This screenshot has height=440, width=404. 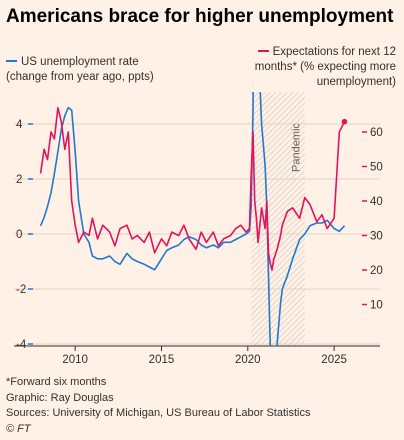 What do you see at coordinates (19, 125) in the screenshot?
I see `y-left-tick-label: 4` at bounding box center [19, 125].